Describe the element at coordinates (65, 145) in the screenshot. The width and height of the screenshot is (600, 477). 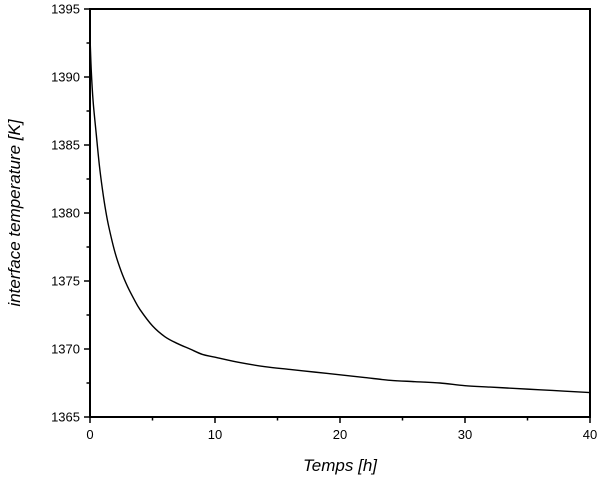
I see `y-tick-label: 1385` at that location.